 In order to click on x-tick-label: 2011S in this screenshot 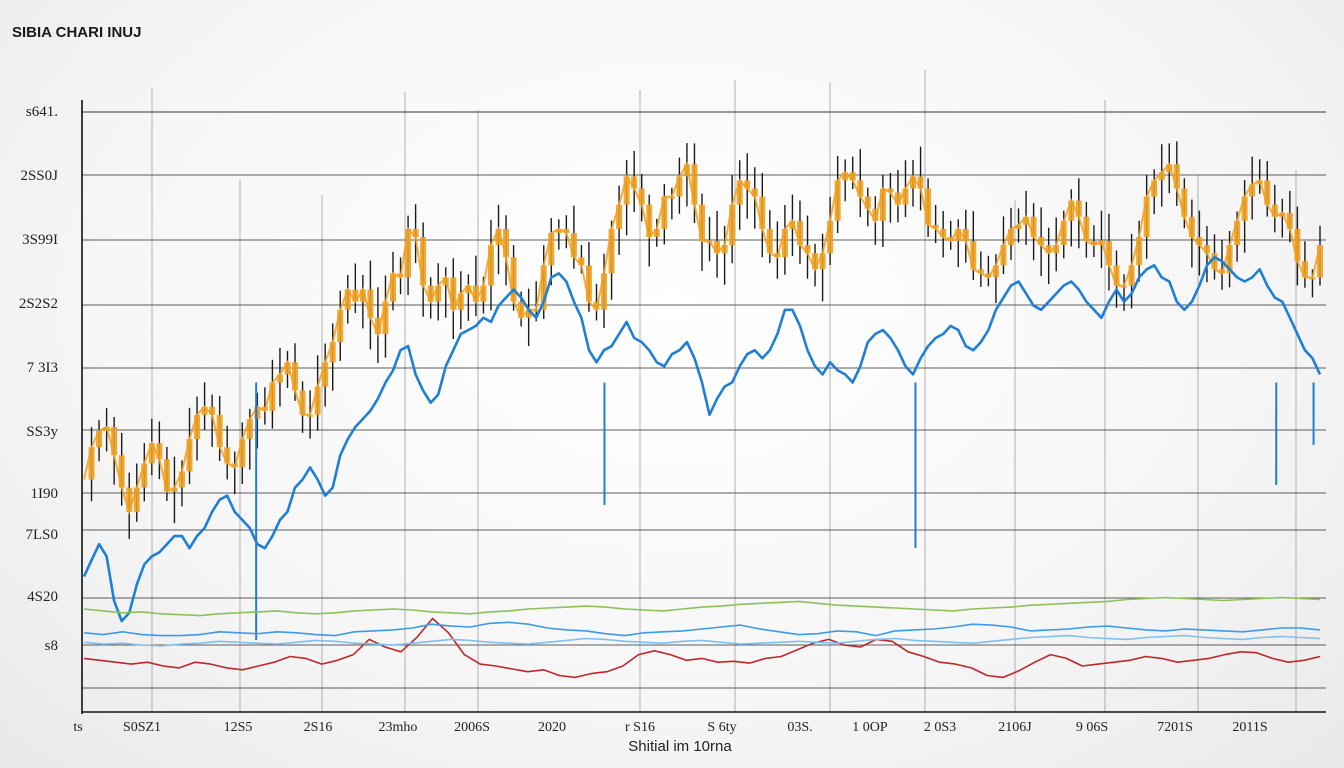, I will do `click(1249, 727)`.